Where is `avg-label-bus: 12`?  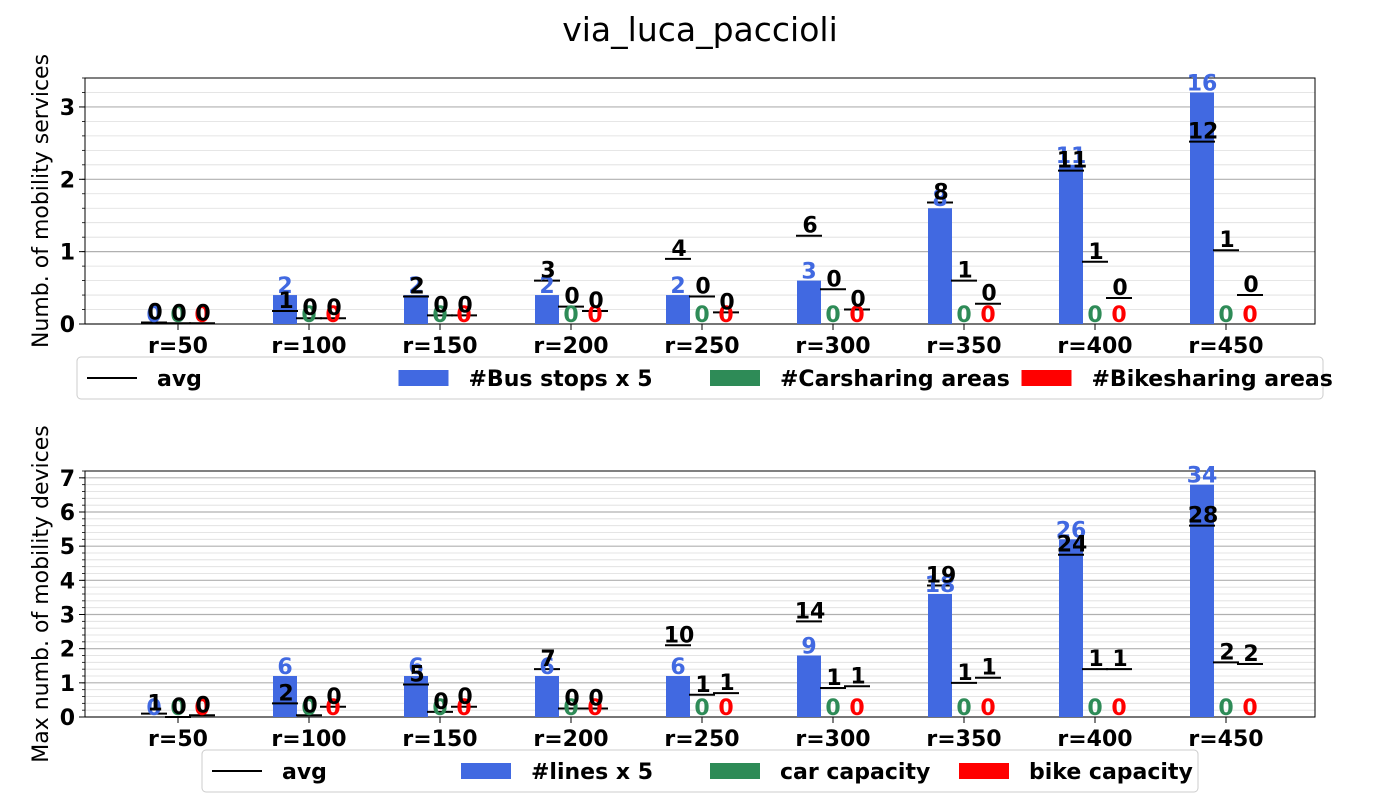 avg-label-bus: 12 is located at coordinates (1203, 132).